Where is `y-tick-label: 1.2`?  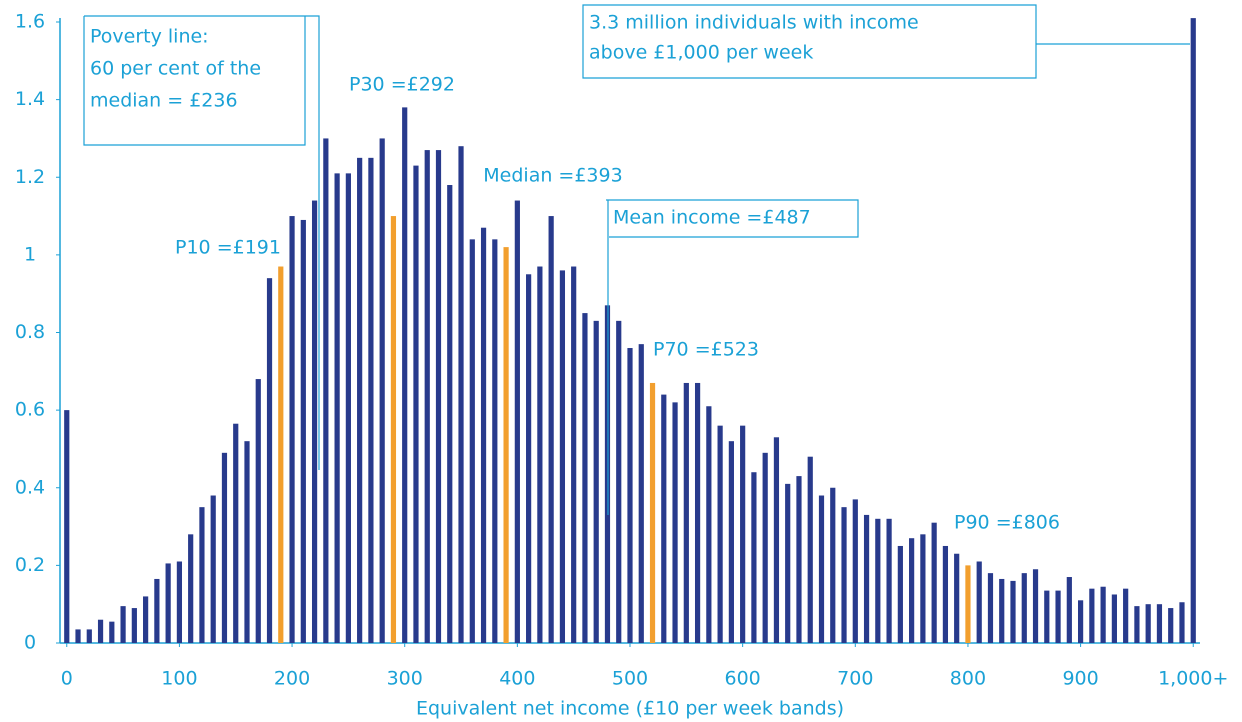 y-tick-label: 1.2 is located at coordinates (30, 177).